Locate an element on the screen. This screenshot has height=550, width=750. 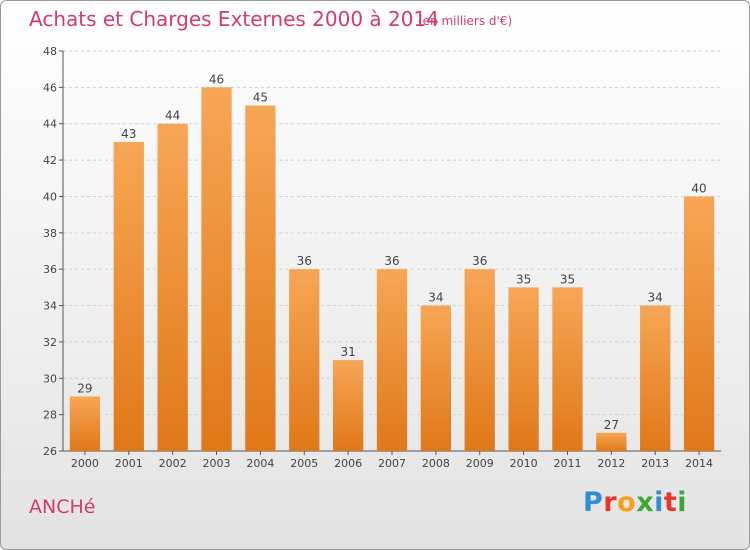
x-tick-label-2004: 2004 is located at coordinates (260, 463).